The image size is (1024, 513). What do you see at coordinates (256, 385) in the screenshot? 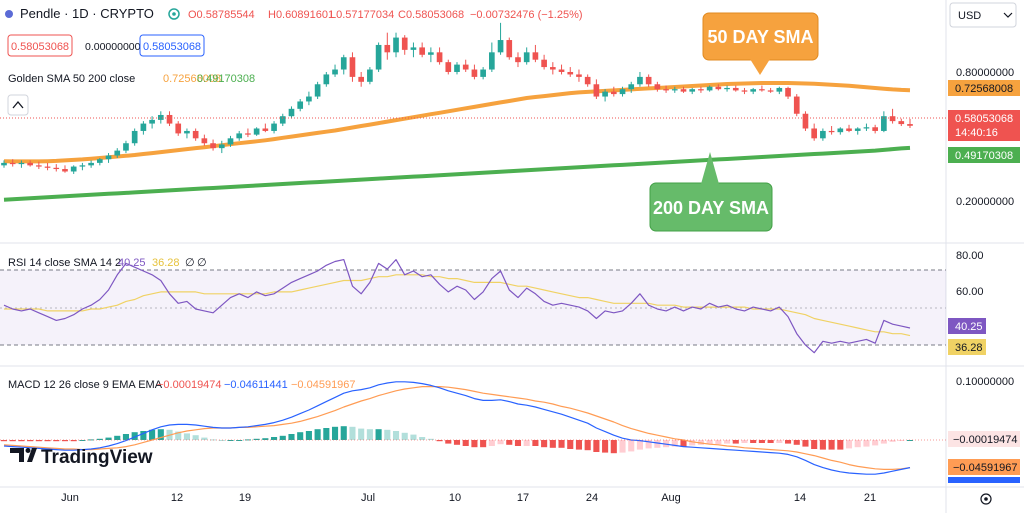
I see `macd-line-value: −0.04611441` at bounding box center [256, 385].